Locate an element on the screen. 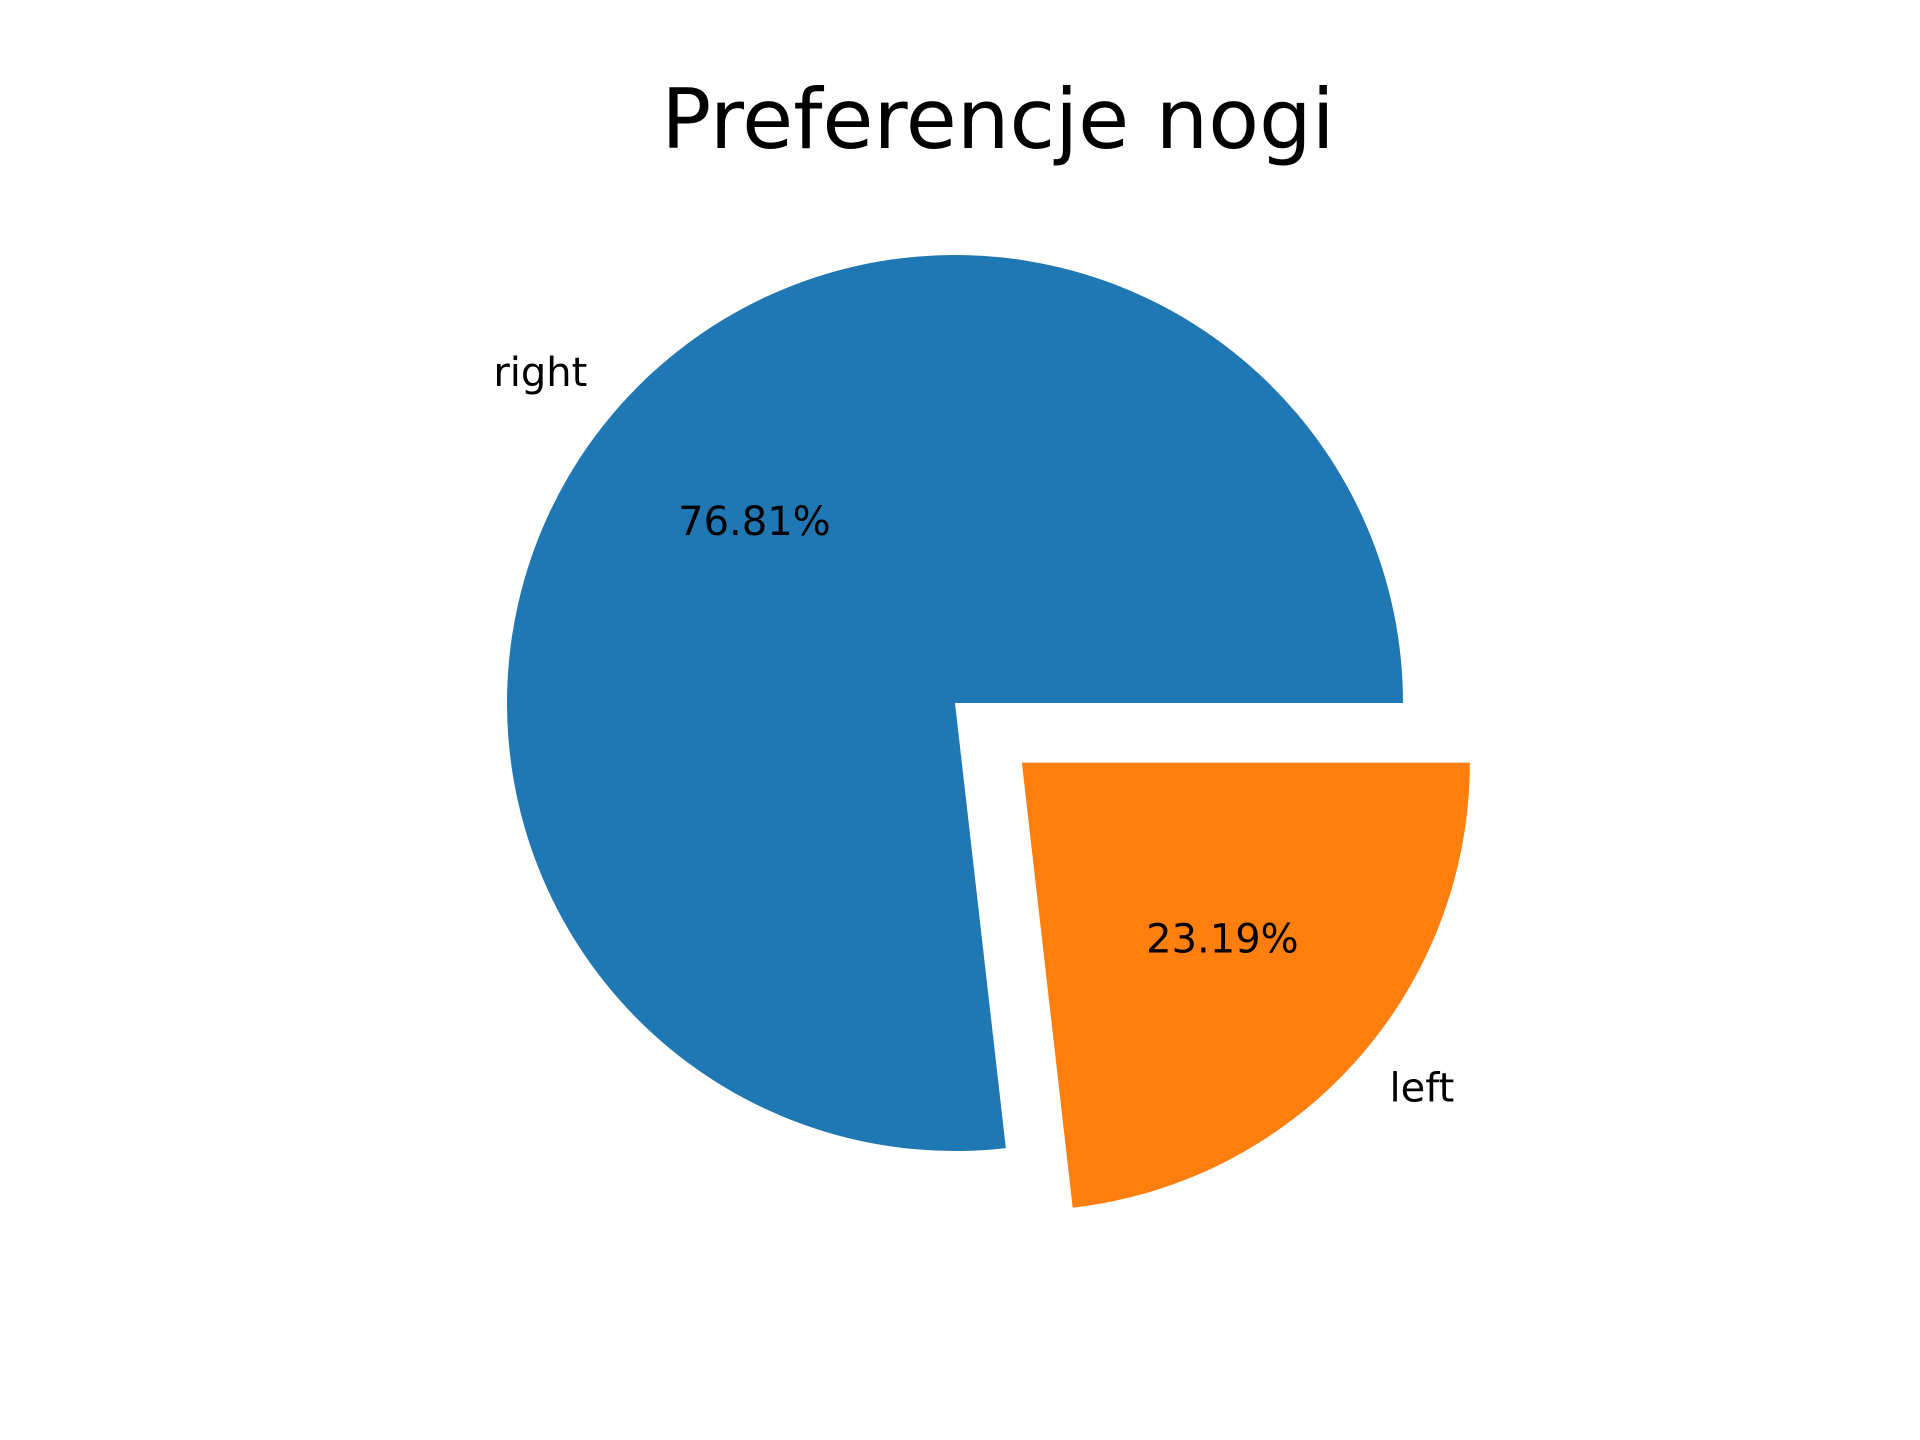 This screenshot has width=1920, height=1440. slice-label-right: right is located at coordinates (540, 373).